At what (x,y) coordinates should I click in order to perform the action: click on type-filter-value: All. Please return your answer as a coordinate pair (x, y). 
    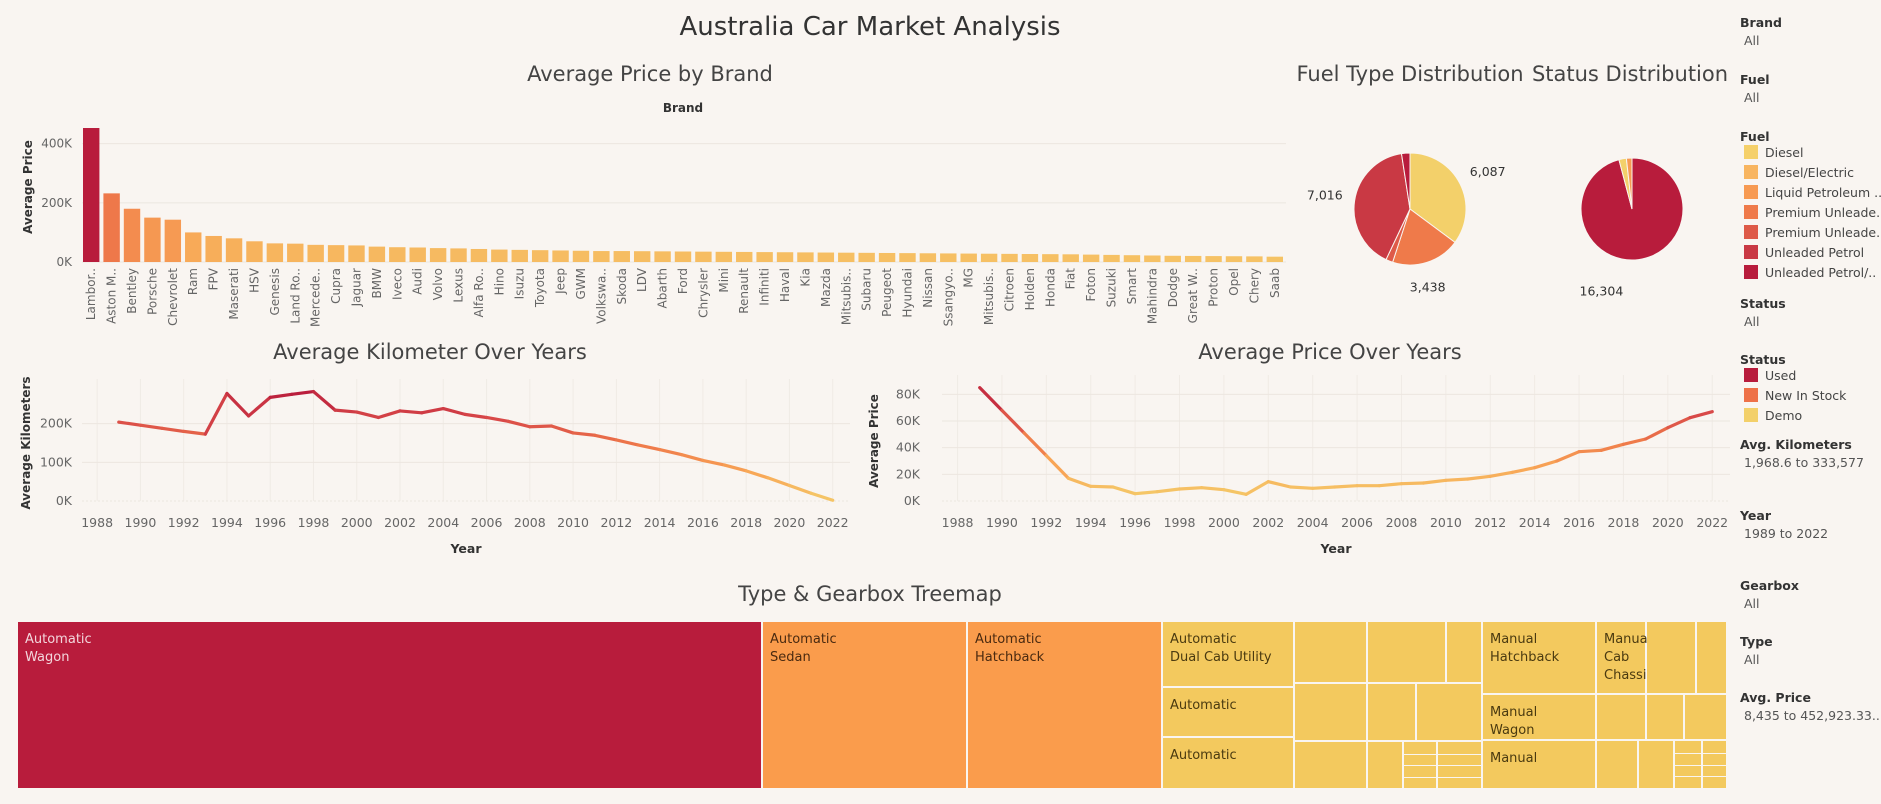
    Looking at the image, I should click on (1752, 659).